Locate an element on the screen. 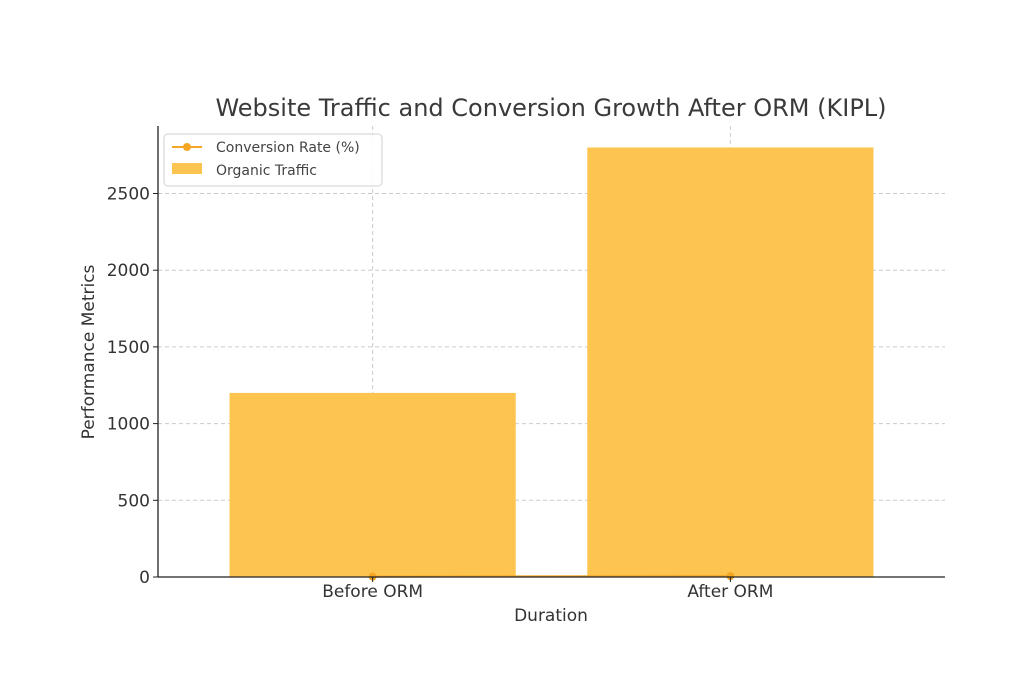 This screenshot has height=683, width=1024. x-axis-label: Duration is located at coordinates (551, 616).